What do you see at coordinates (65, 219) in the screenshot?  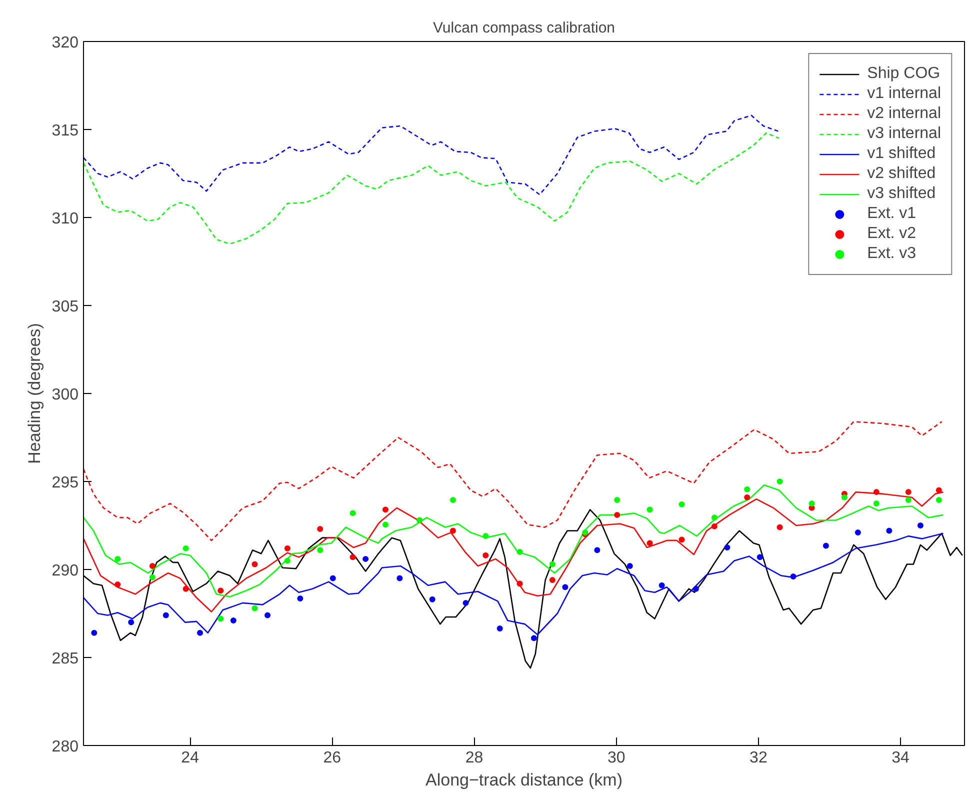 I see `y-tick-label: 310` at bounding box center [65, 219].